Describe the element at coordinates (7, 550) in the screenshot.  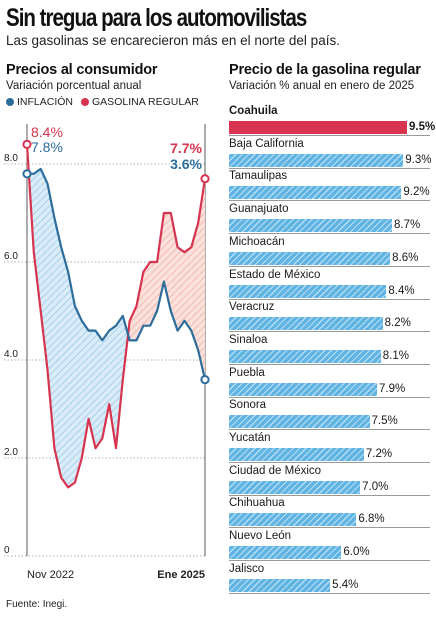
I see `y-tick-label: 0` at that location.